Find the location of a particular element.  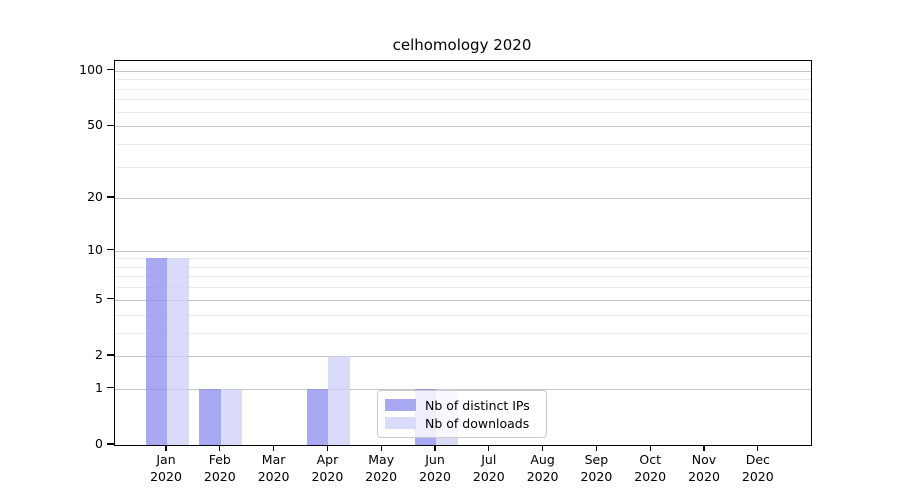

x-axis-tick-jan is located at coordinates (166, 448).